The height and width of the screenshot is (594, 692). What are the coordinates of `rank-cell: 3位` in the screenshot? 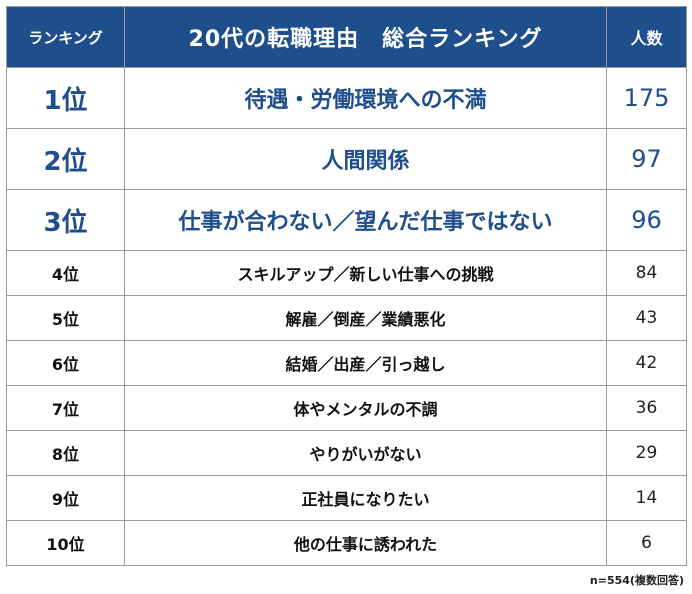 It's located at (65, 220).